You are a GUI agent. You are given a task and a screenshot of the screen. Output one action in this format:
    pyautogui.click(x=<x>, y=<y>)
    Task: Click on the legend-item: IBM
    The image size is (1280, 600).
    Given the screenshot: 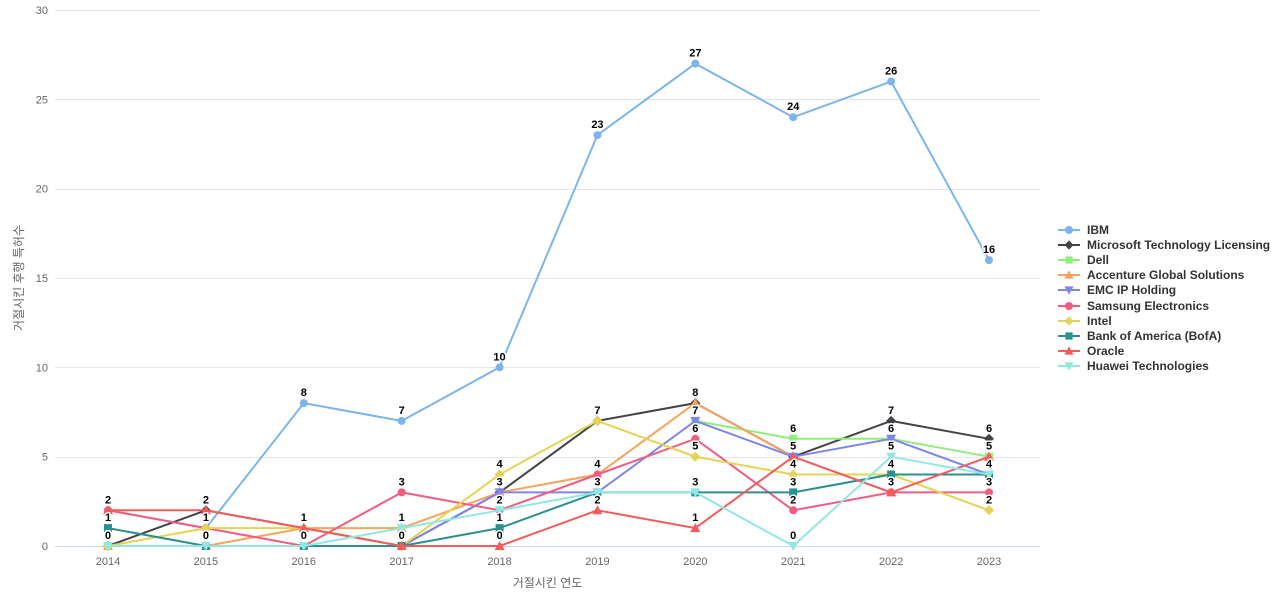 What is the action you would take?
    pyautogui.click(x=1163, y=229)
    